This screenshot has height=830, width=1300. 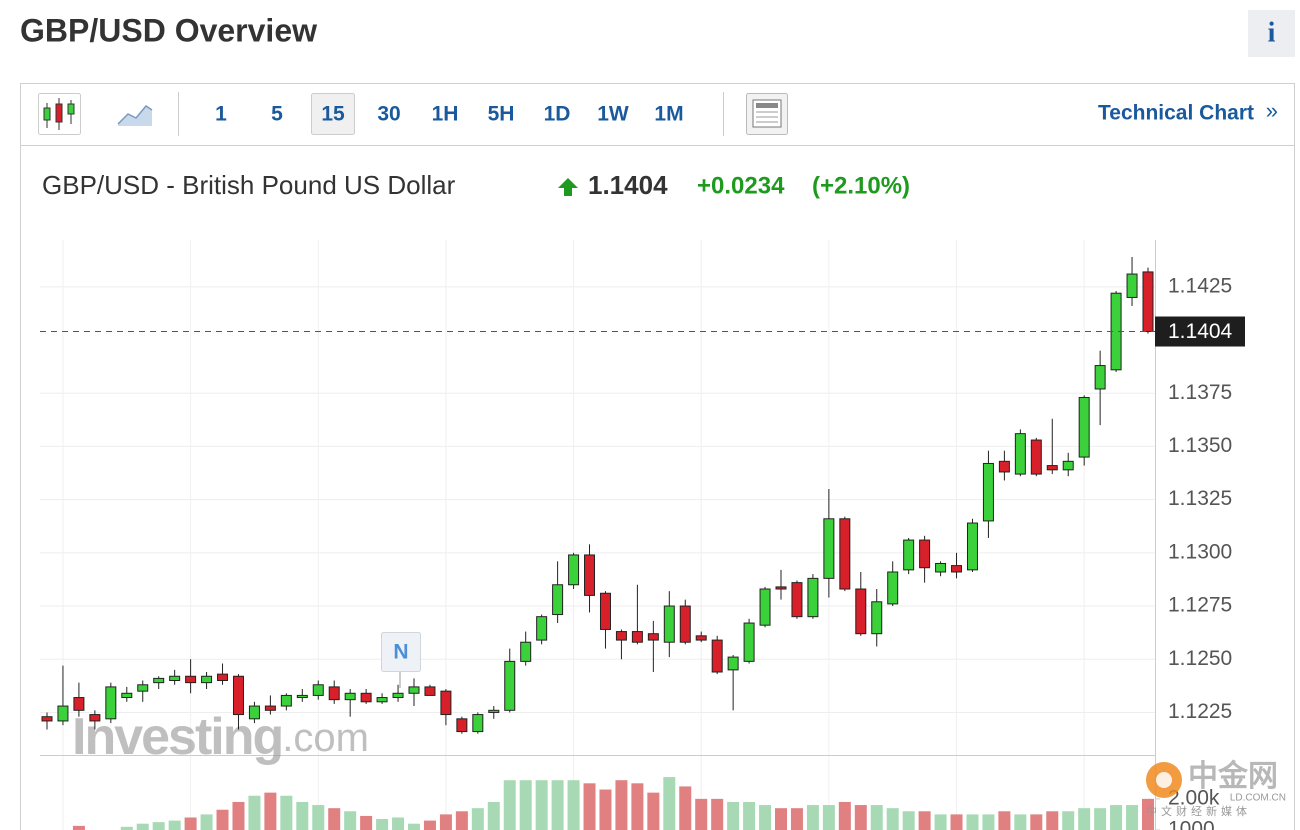 What do you see at coordinates (767, 114) in the screenshot?
I see `news-button` at bounding box center [767, 114].